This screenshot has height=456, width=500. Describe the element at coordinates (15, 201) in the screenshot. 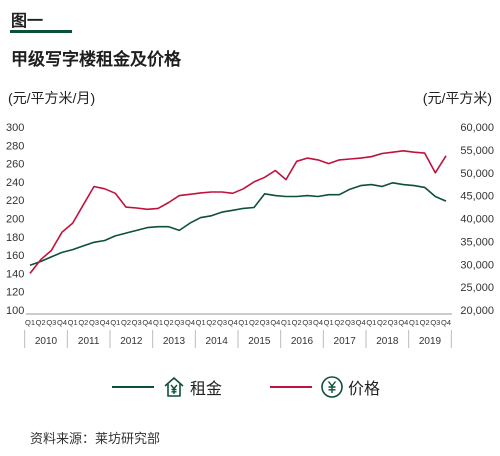

I see `y-left-tick-label: 220` at that location.